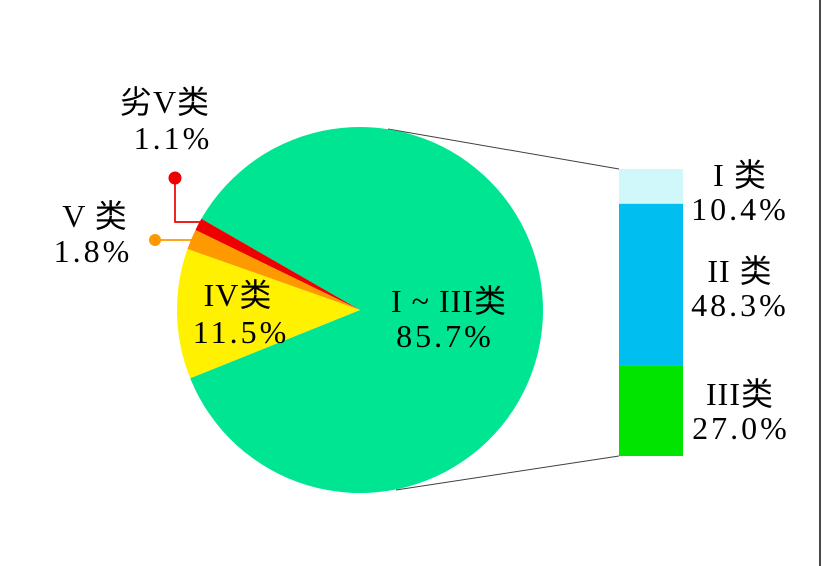 This screenshot has width=822, height=566. I want to click on label-bad-v-pct: 1.1%, so click(173, 138).